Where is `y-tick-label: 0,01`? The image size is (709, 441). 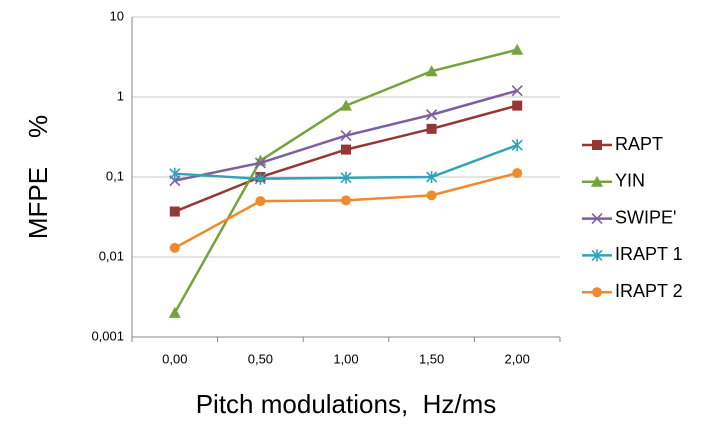
y-tick-label: 0,01 is located at coordinates (111, 255).